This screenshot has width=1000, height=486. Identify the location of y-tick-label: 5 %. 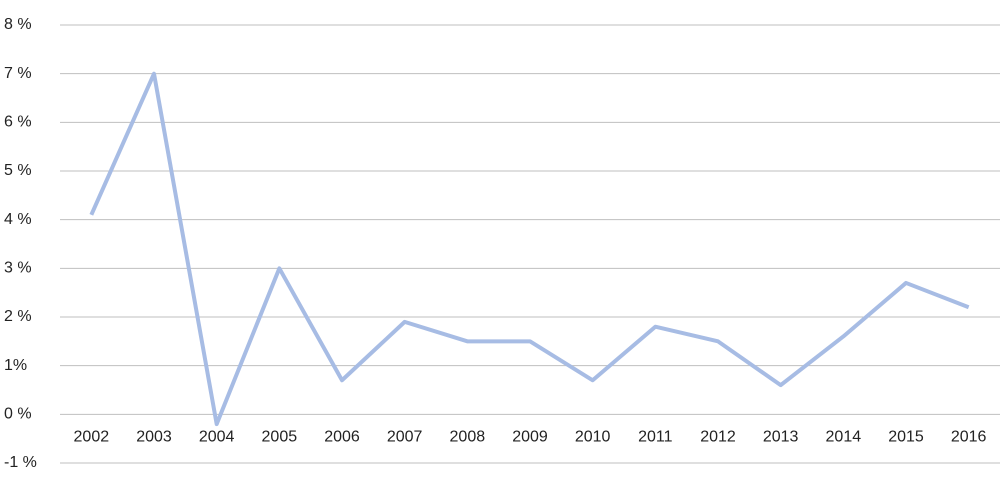
(18, 170).